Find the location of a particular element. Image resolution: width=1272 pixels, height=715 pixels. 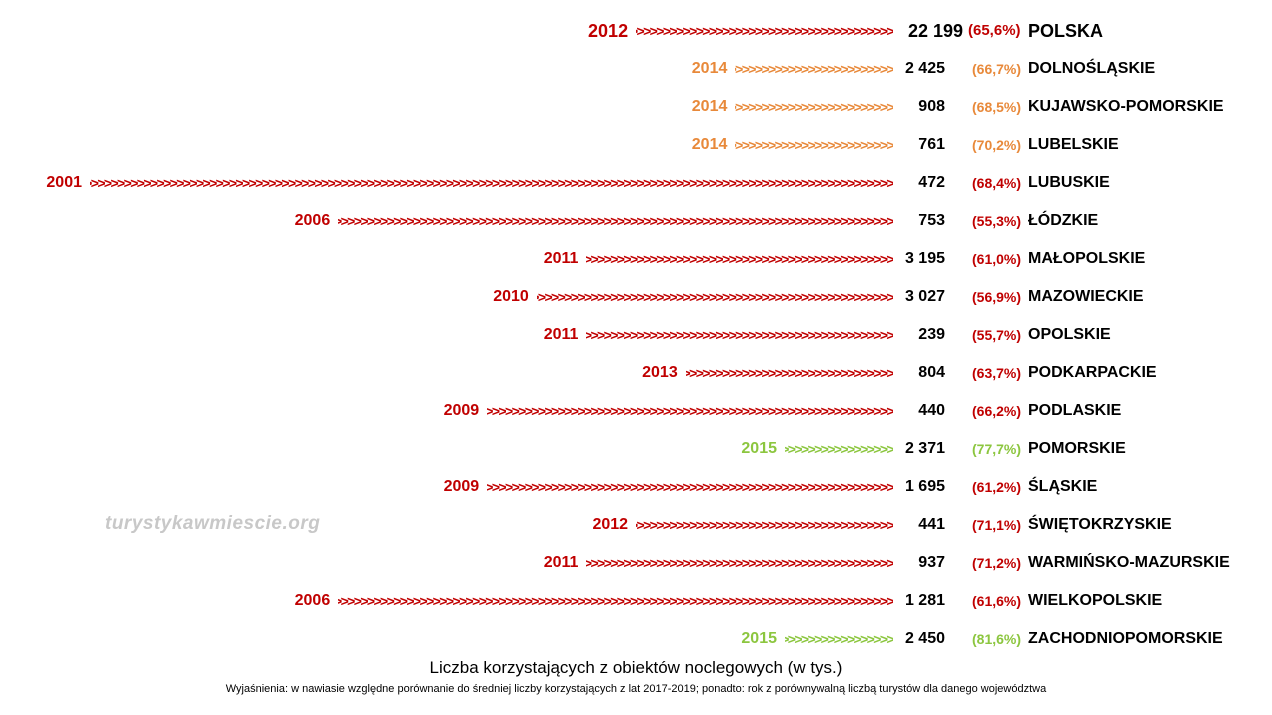

value-label: 2 425 is located at coordinates (924, 68).